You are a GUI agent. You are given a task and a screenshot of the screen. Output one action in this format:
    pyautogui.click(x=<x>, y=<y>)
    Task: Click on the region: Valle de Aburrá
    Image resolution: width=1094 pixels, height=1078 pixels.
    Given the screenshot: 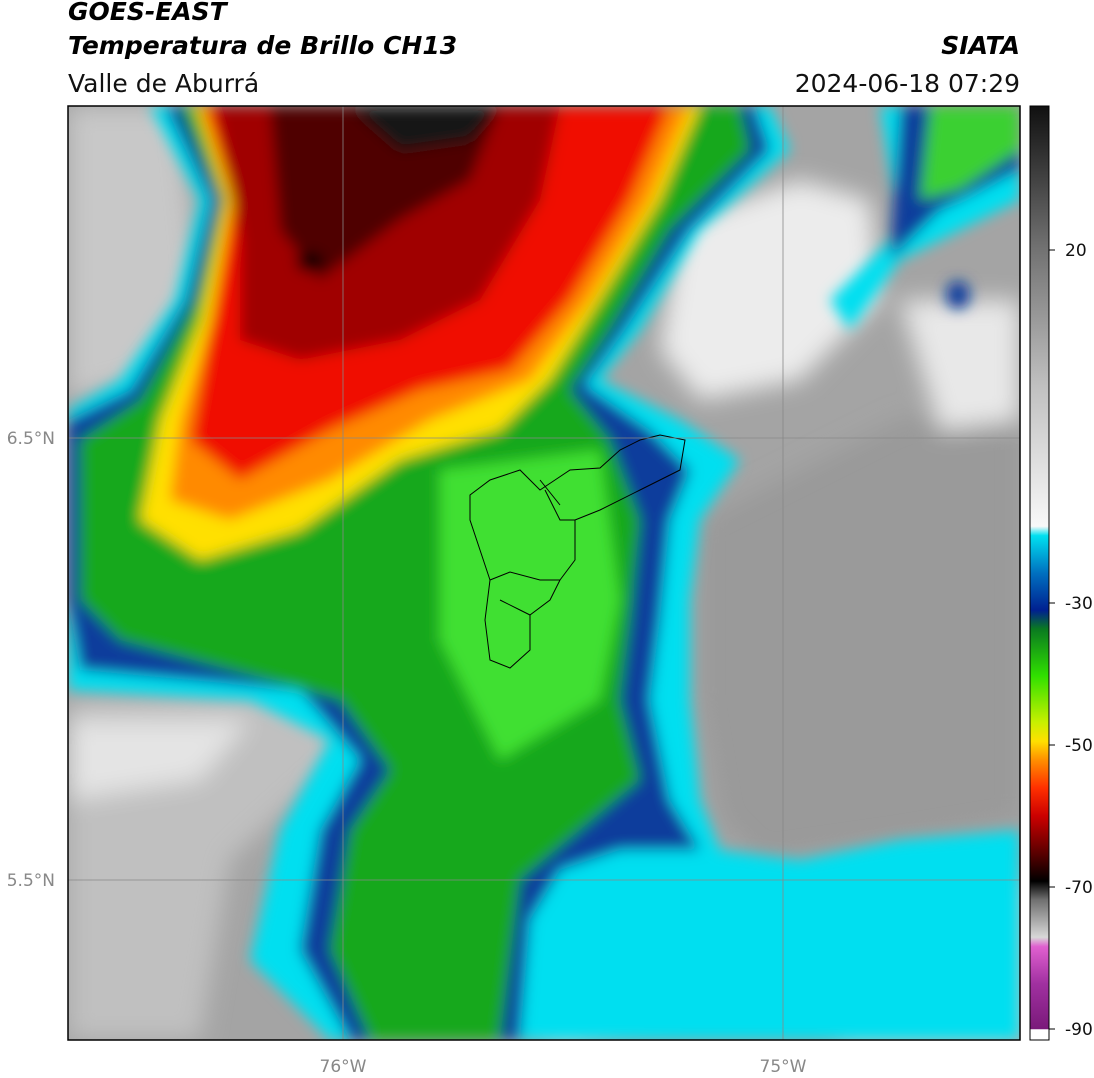 What is the action you would take?
    pyautogui.click(x=163, y=83)
    